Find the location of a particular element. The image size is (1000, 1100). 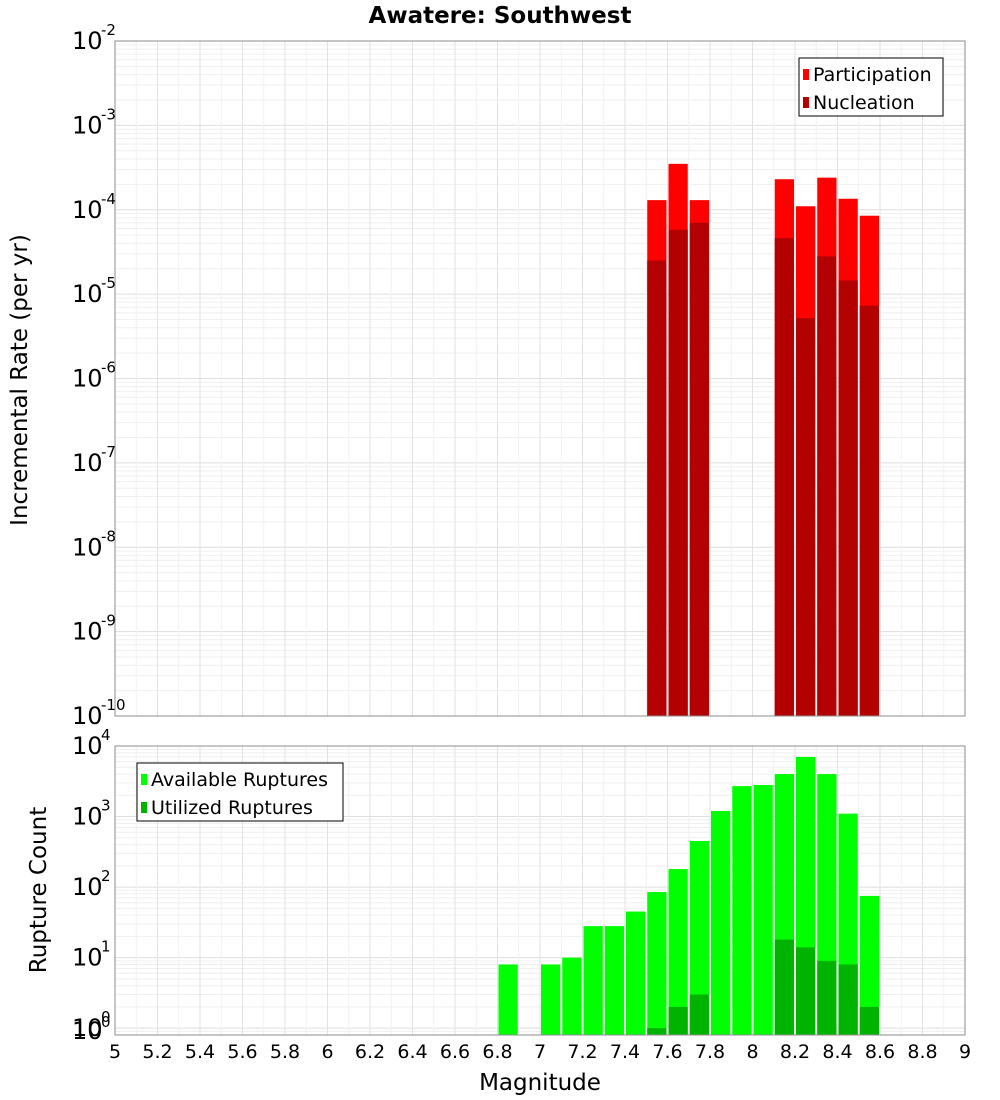

bottom-y-axis-label: Rupture Count is located at coordinates (39, 890).